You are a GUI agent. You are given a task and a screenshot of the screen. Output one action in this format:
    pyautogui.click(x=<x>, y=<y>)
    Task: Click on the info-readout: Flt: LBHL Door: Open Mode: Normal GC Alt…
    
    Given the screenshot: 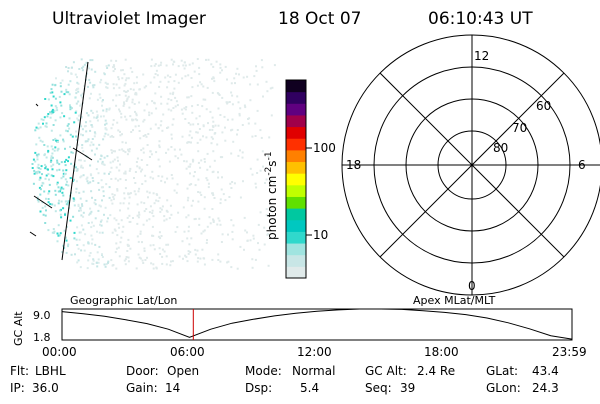 What is the action you would take?
    pyautogui.click(x=284, y=379)
    